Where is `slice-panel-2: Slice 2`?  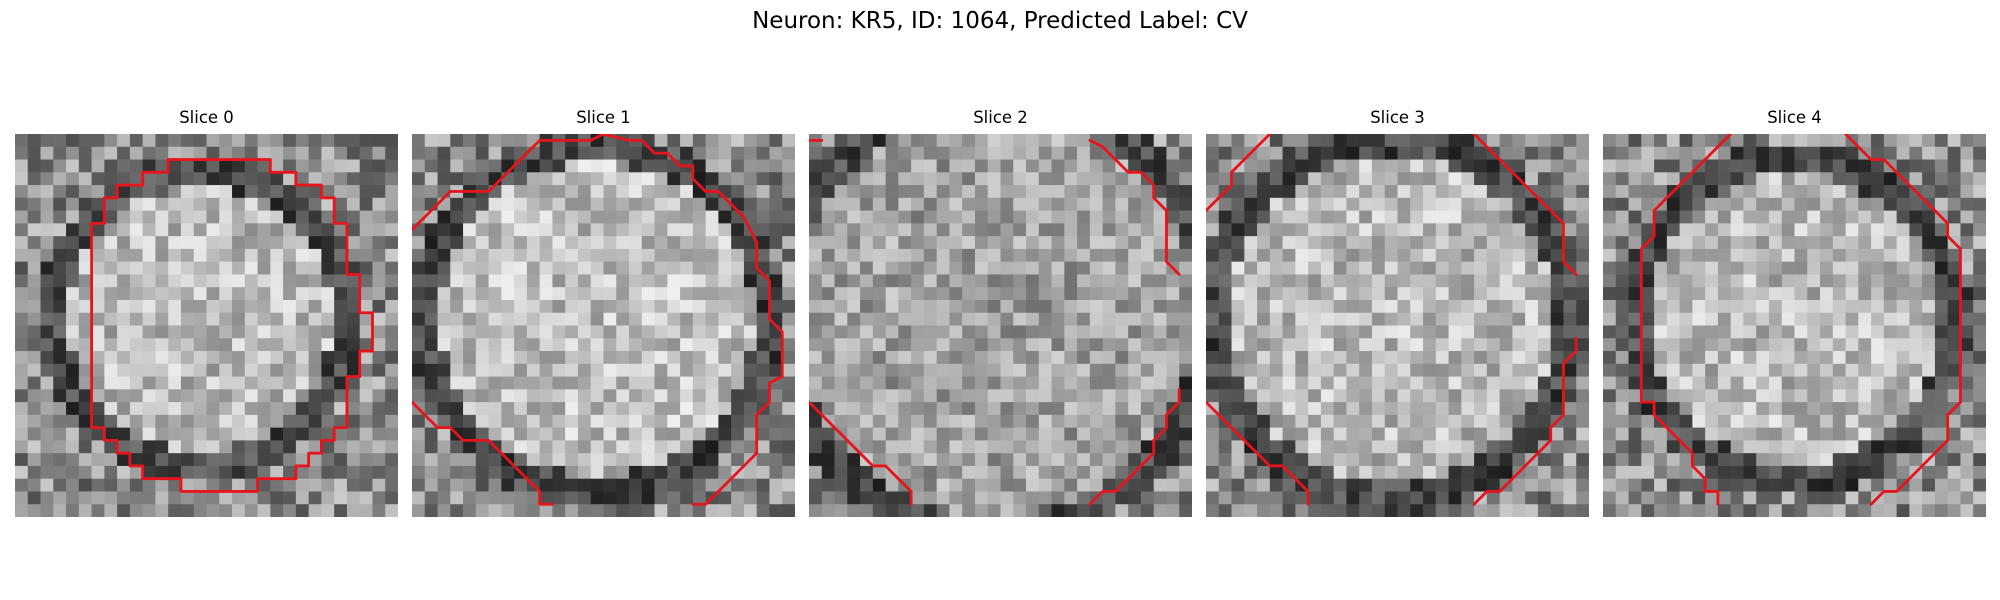
slice-panel-2: Slice 2 is located at coordinates (1000, 316).